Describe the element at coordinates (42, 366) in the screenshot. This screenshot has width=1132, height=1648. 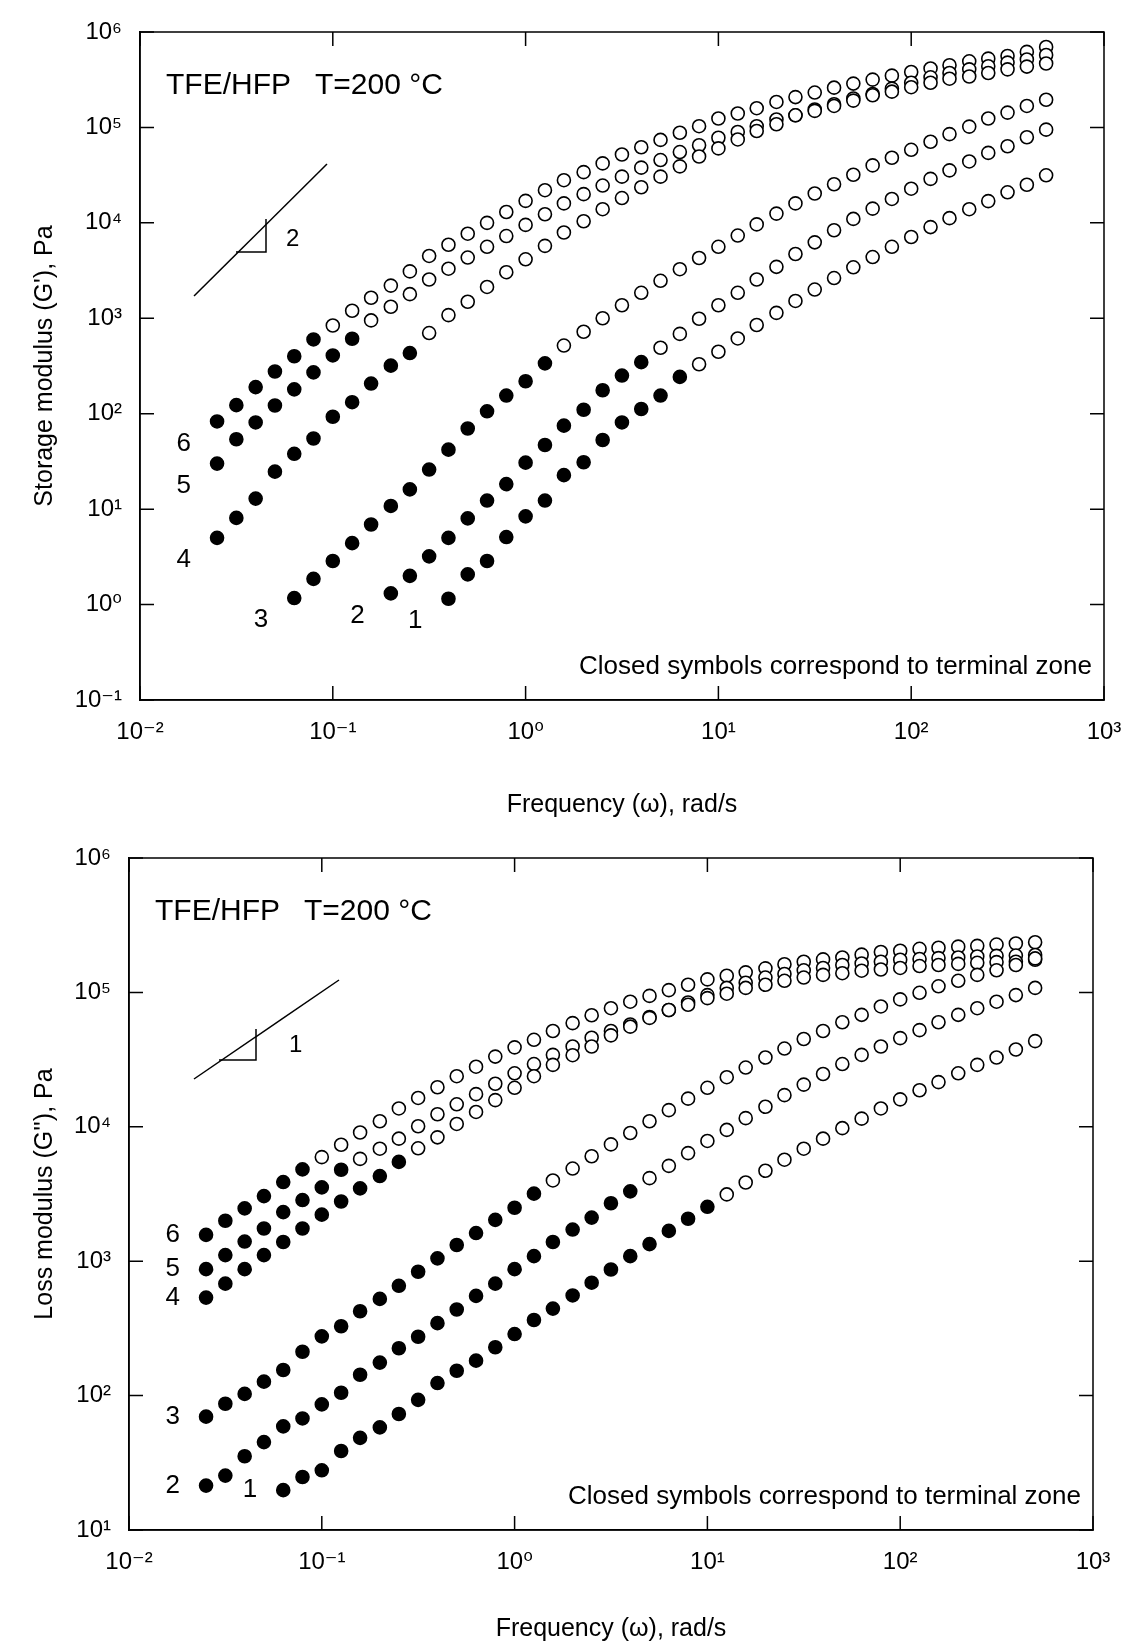
I see `y-axis-title: Storage modulus (G'), Pa` at that location.